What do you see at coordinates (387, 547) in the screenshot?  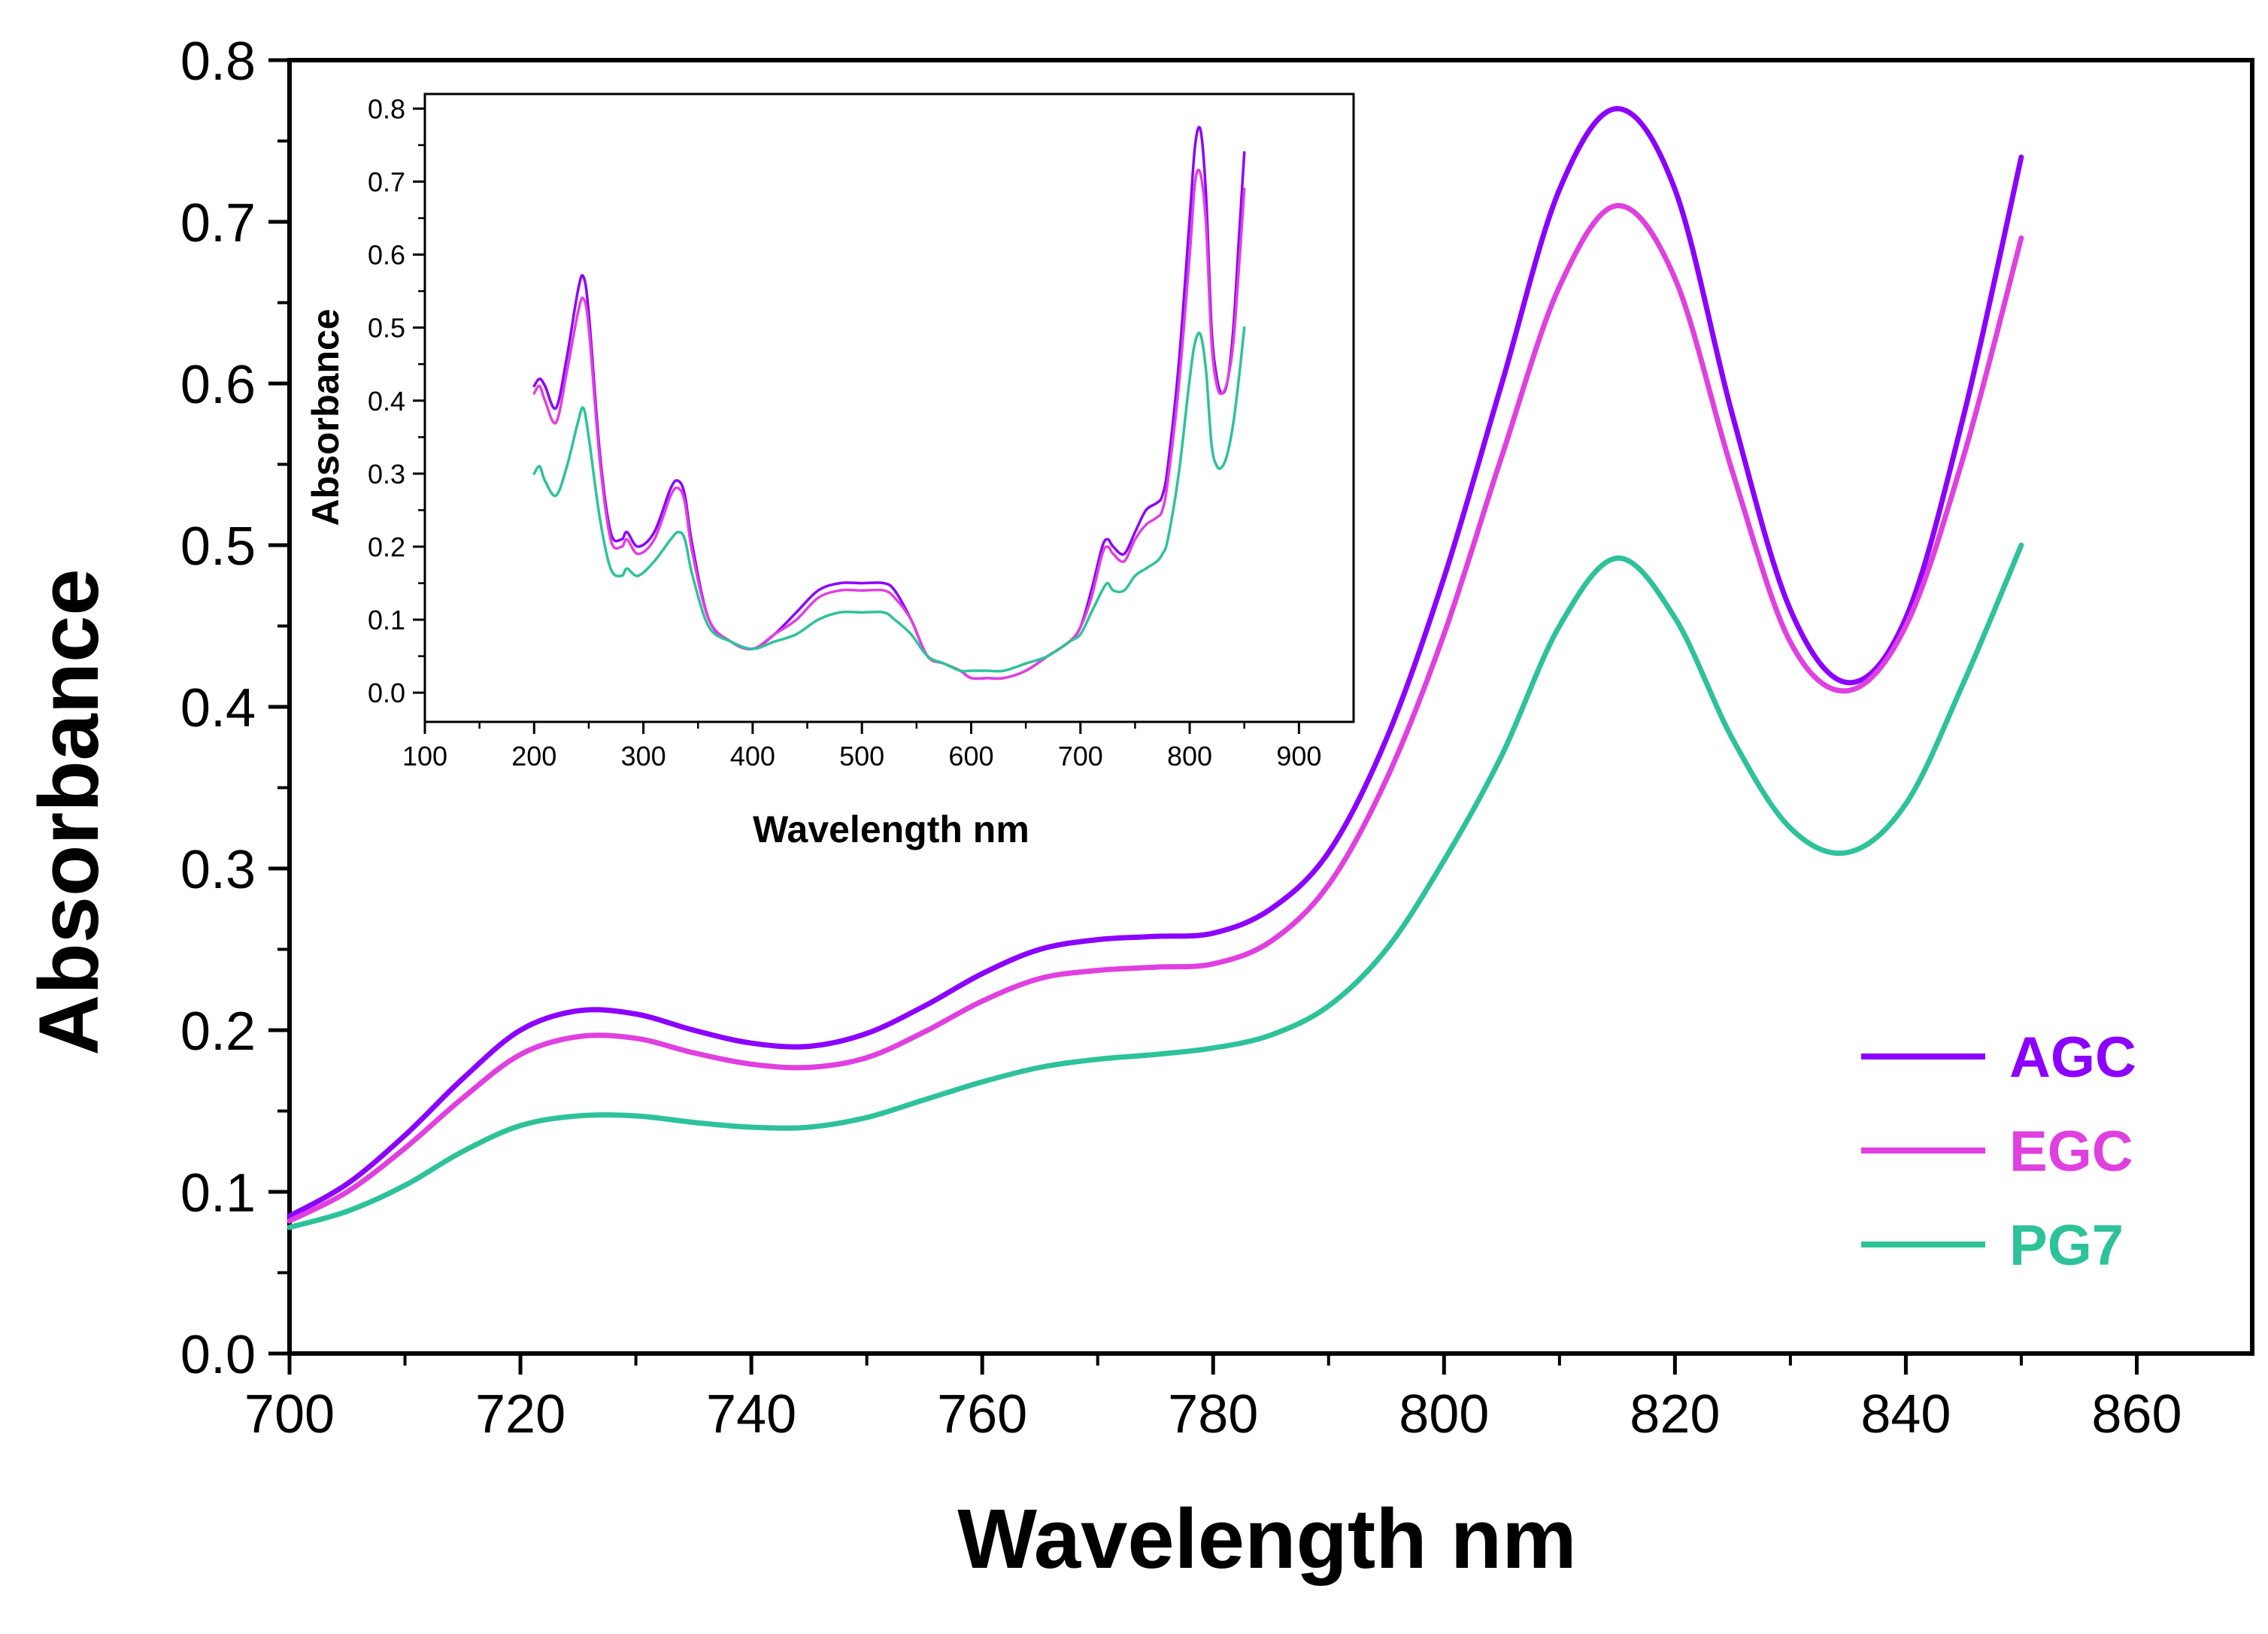 I see `inset-y-tick-label: 0.2` at bounding box center [387, 547].